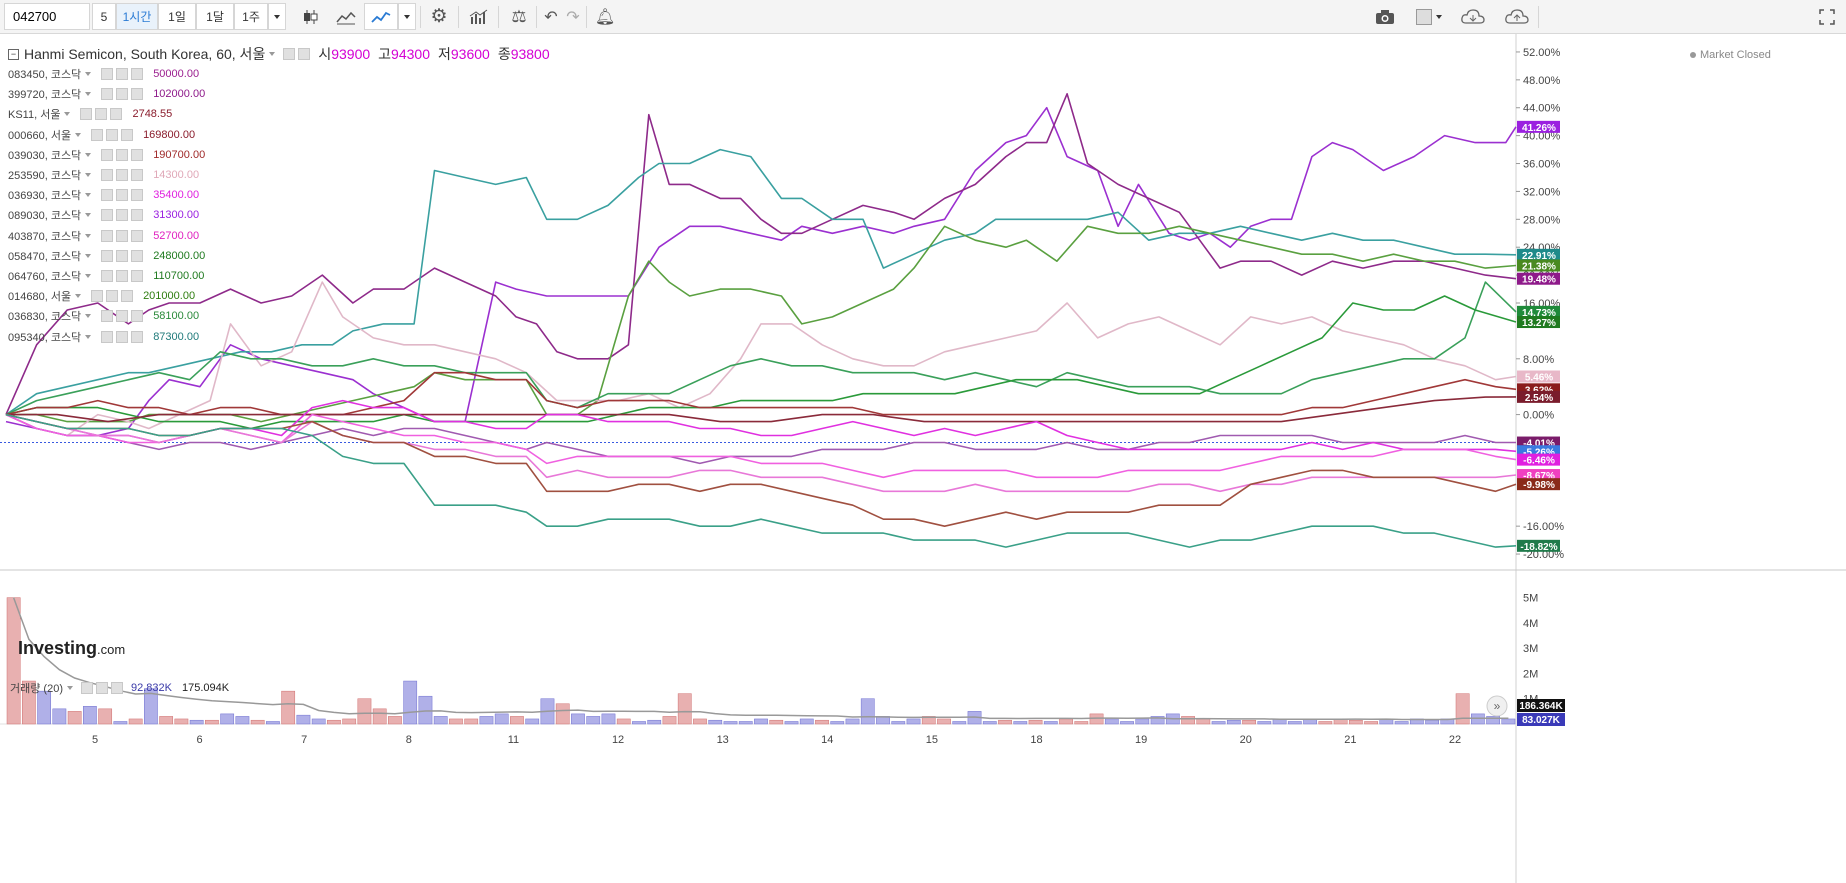 The width and height of the screenshot is (1846, 883). I want to click on series-end-label: -8.67%, so click(1539, 476).